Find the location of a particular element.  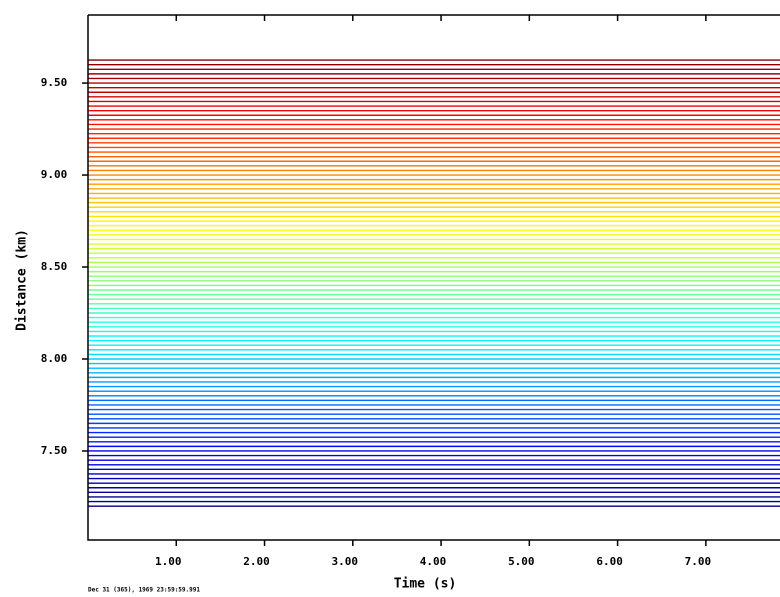

y-tick-label: 9.00 is located at coordinates (54, 174).